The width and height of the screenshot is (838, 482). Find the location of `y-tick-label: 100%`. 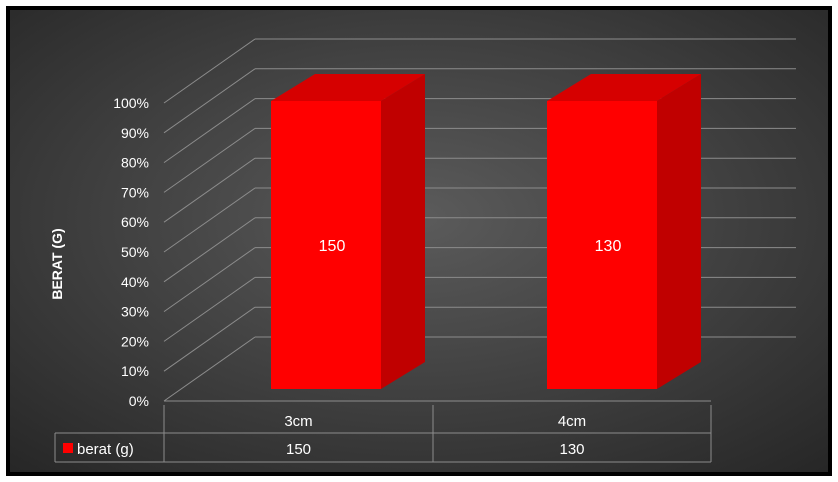

y-tick-label: 100% is located at coordinates (131, 103).